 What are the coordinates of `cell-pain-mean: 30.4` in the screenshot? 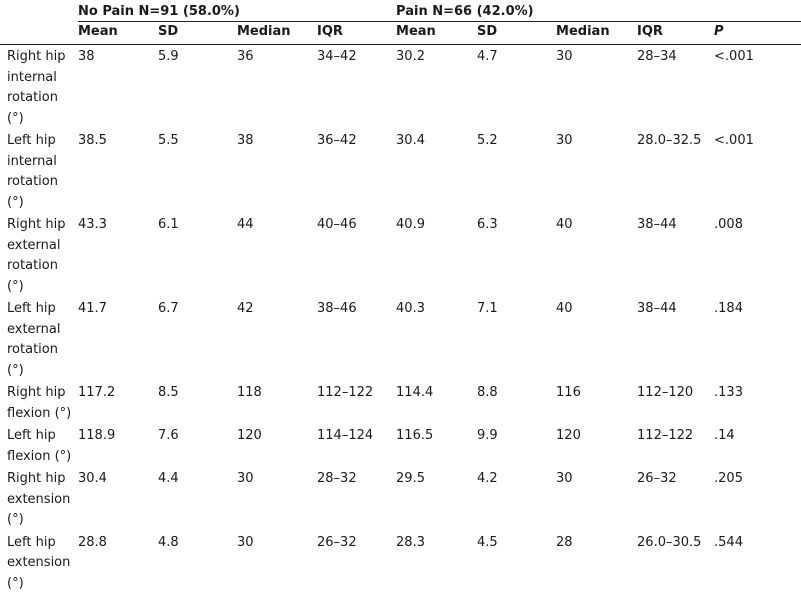 It's located at (436, 171).